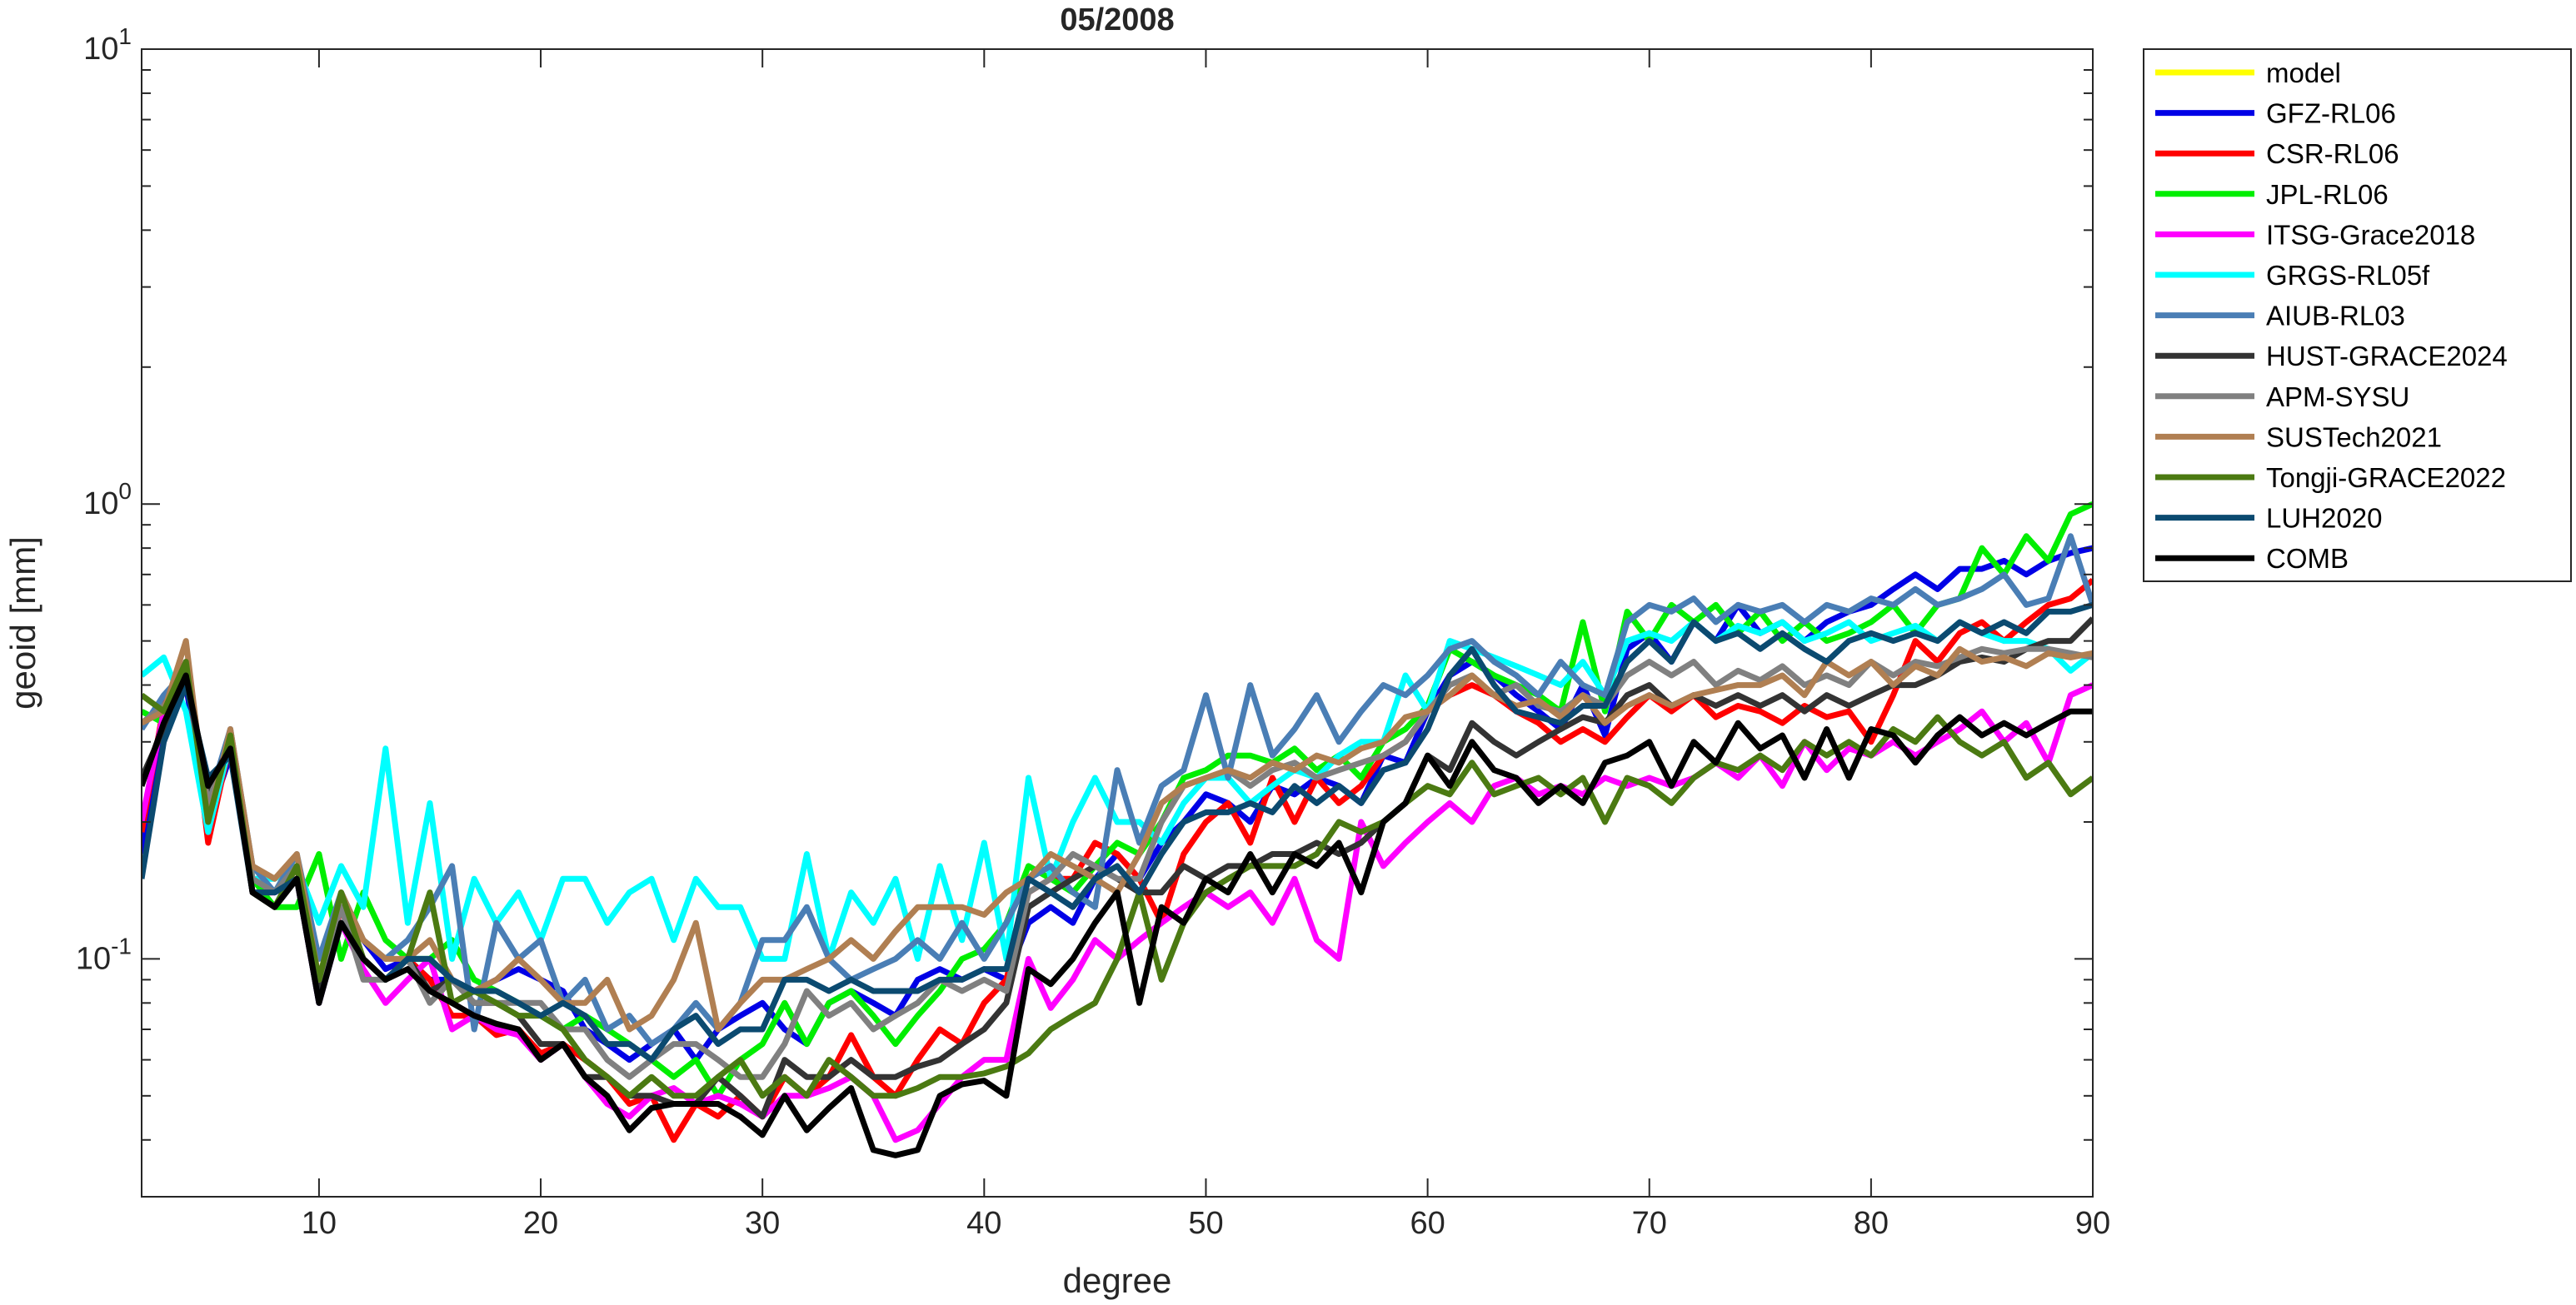 The width and height of the screenshot is (2576, 1305). What do you see at coordinates (2354, 436) in the screenshot?
I see `legend-label: SUSTech2021` at bounding box center [2354, 436].